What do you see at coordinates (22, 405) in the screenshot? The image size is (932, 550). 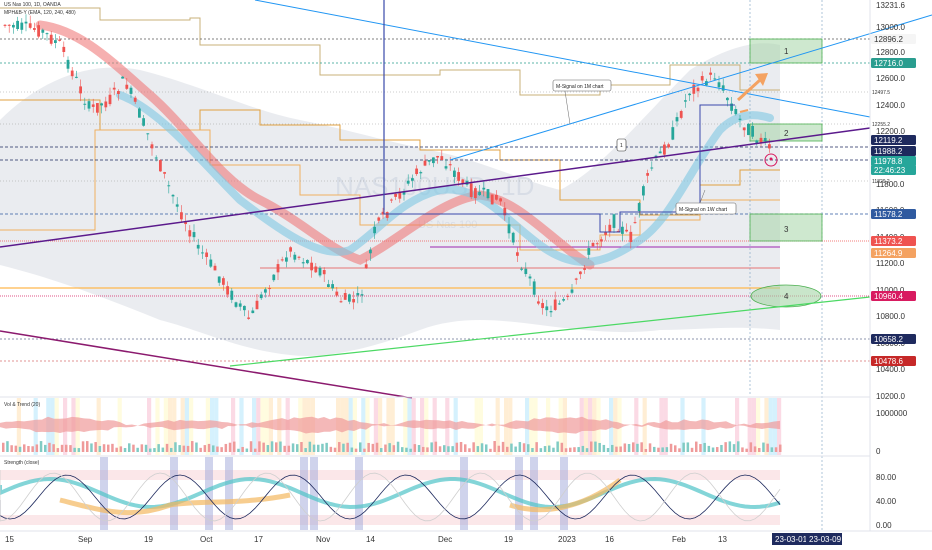 I see `volume-pane-title: Vol & Trend (20)` at bounding box center [22, 405].